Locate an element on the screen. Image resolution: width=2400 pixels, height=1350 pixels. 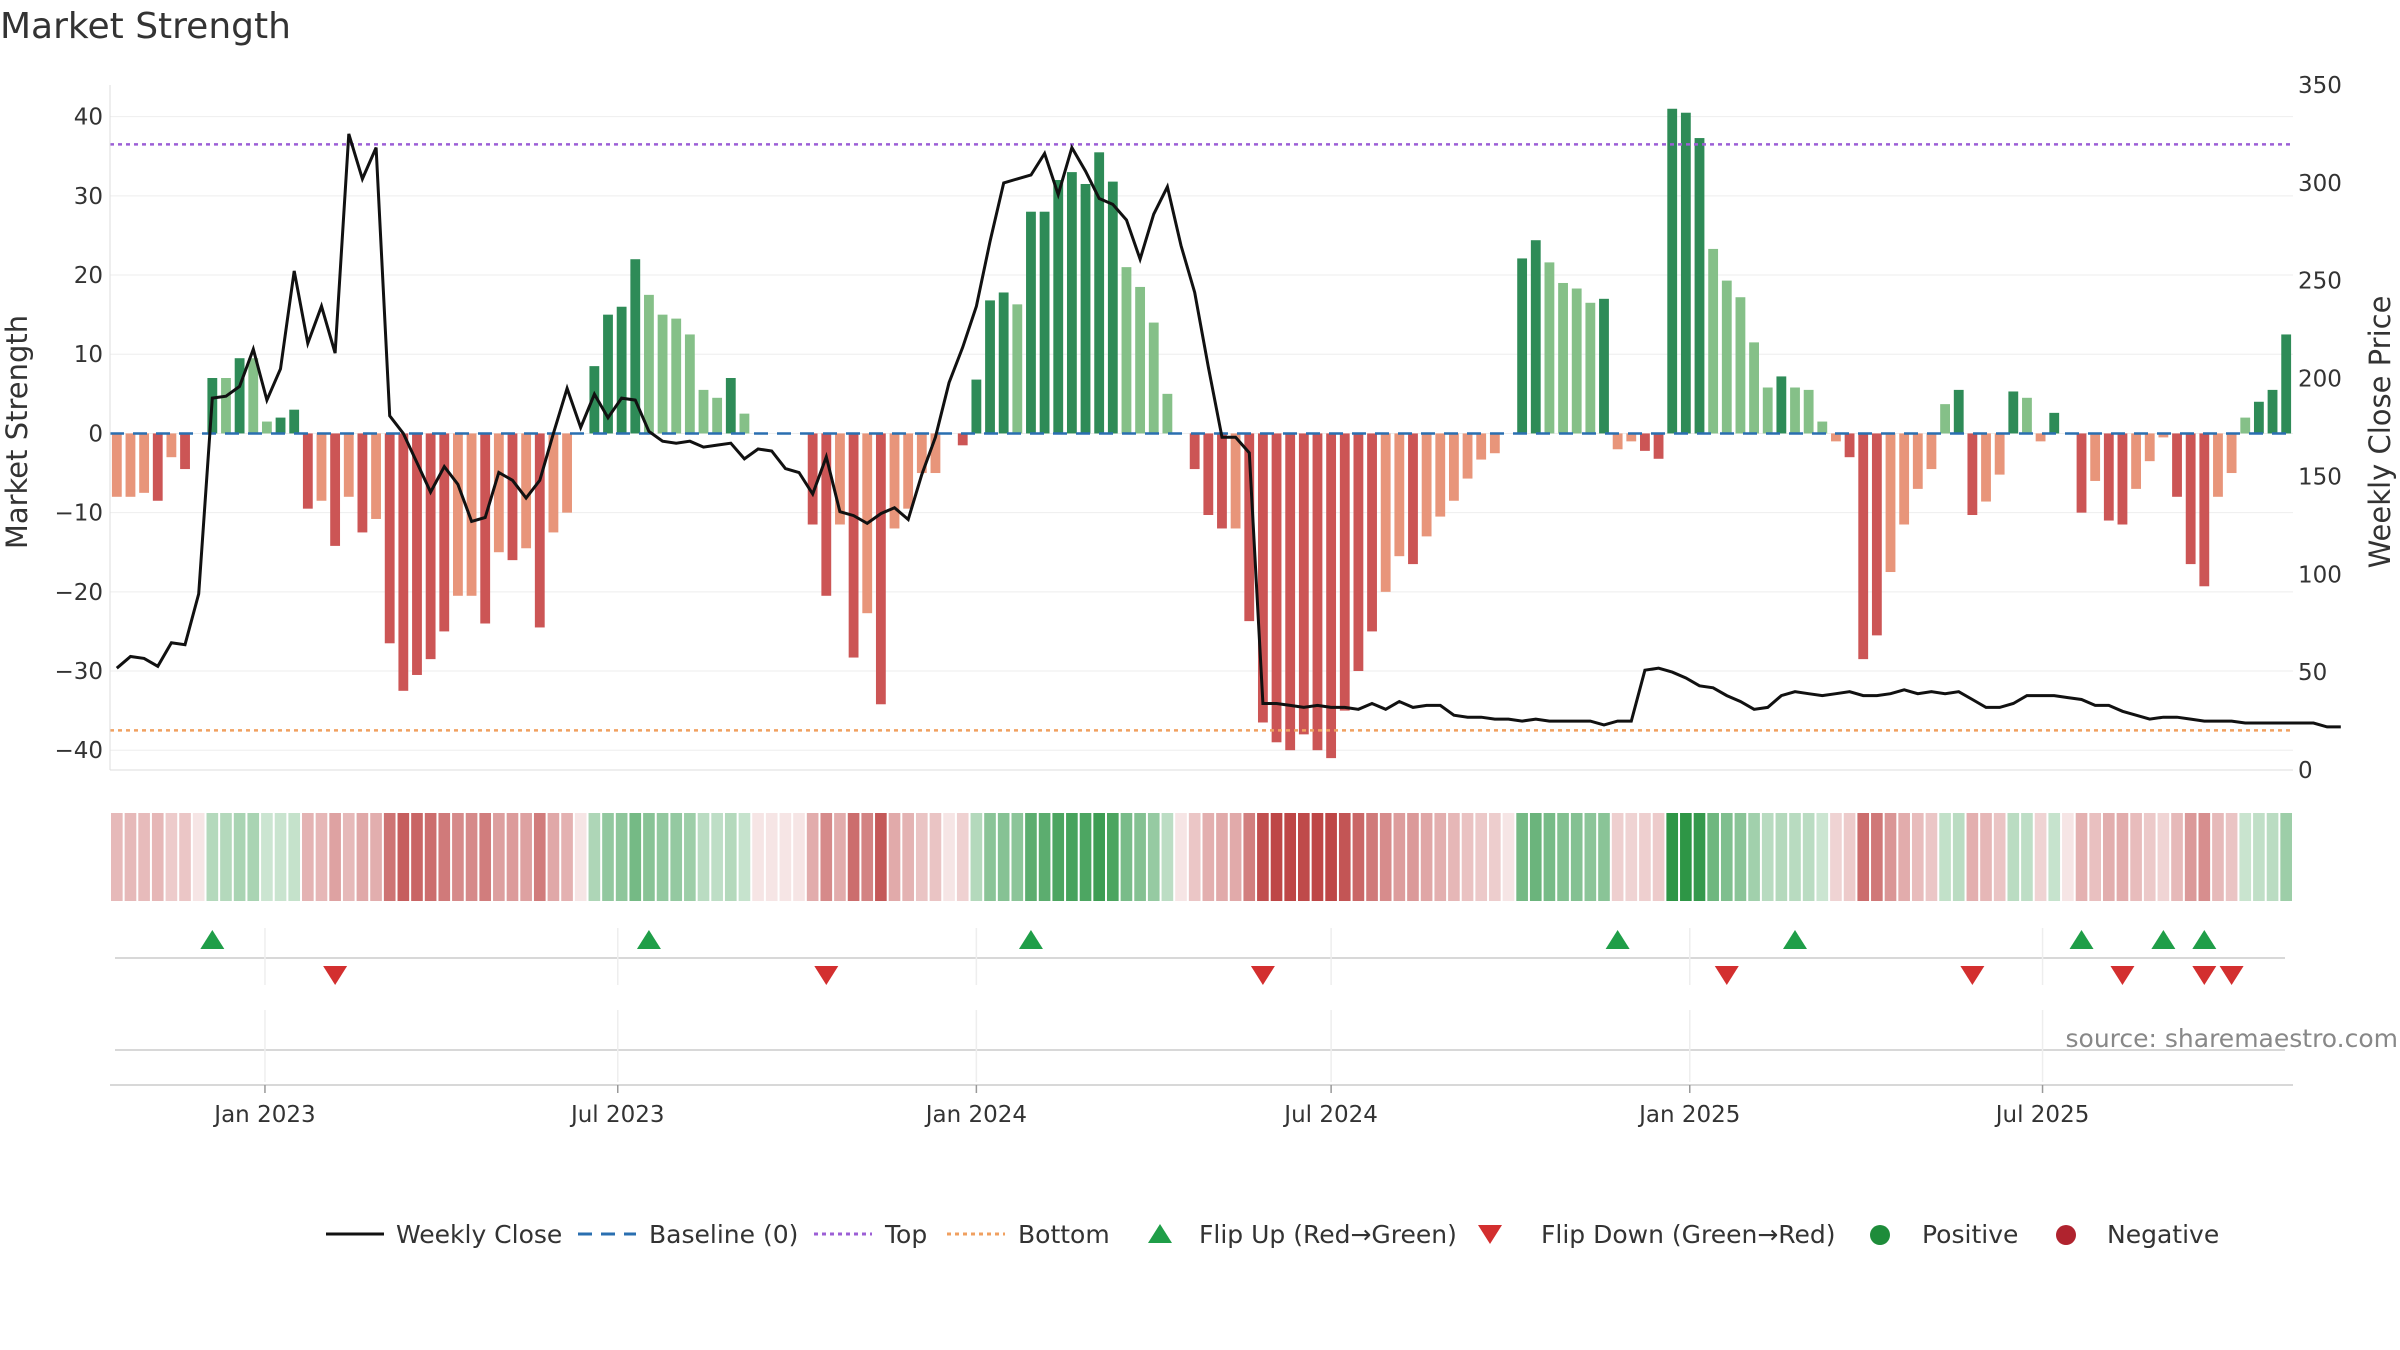
flip-marker-panel is located at coordinates (1201, 1007).